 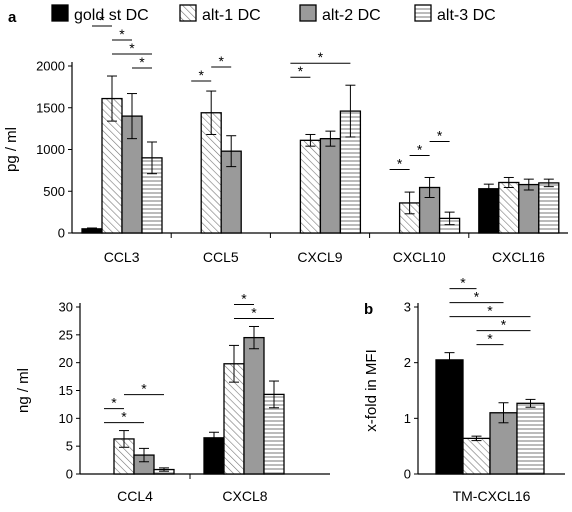 What do you see at coordinates (407, 362) in the screenshot?
I see `y-tick-label: 2` at bounding box center [407, 362].